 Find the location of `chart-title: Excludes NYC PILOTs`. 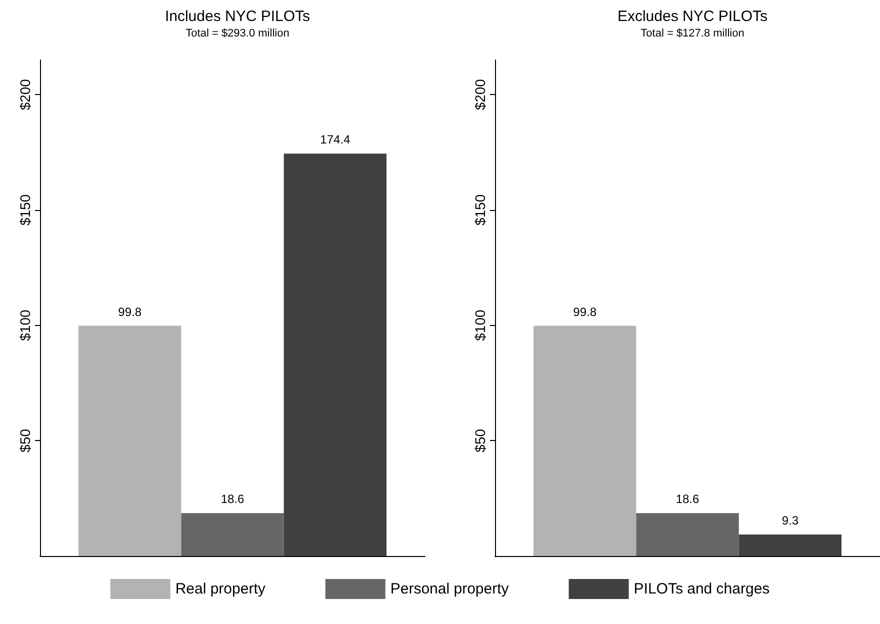

chart-title: Excludes NYC PILOTs is located at coordinates (692, 16).